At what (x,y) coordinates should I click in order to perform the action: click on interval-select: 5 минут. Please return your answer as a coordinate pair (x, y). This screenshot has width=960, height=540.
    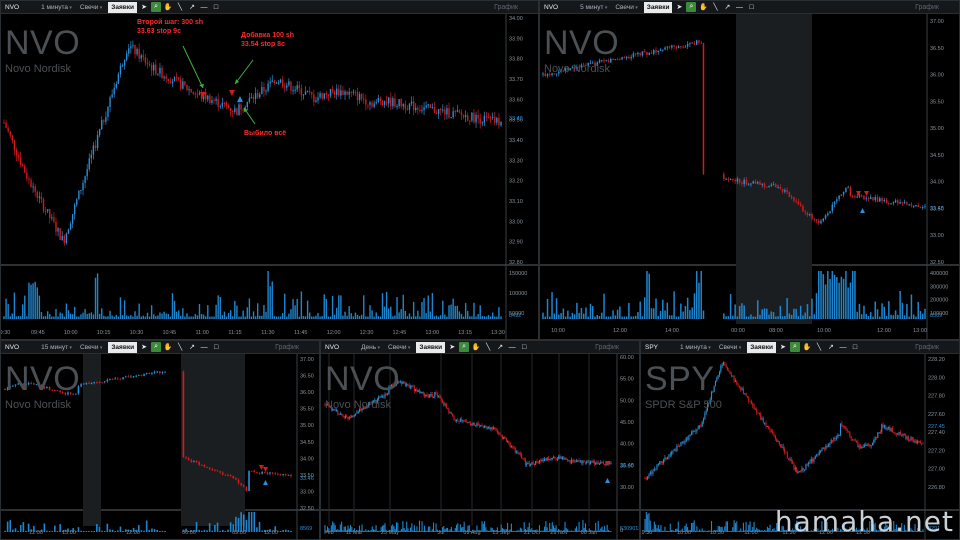
    Looking at the image, I should click on (593, 7).